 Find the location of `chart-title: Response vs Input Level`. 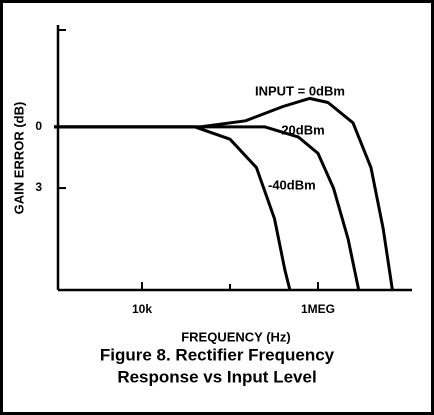

chart-title: Response vs Input Level is located at coordinates (216, 376).